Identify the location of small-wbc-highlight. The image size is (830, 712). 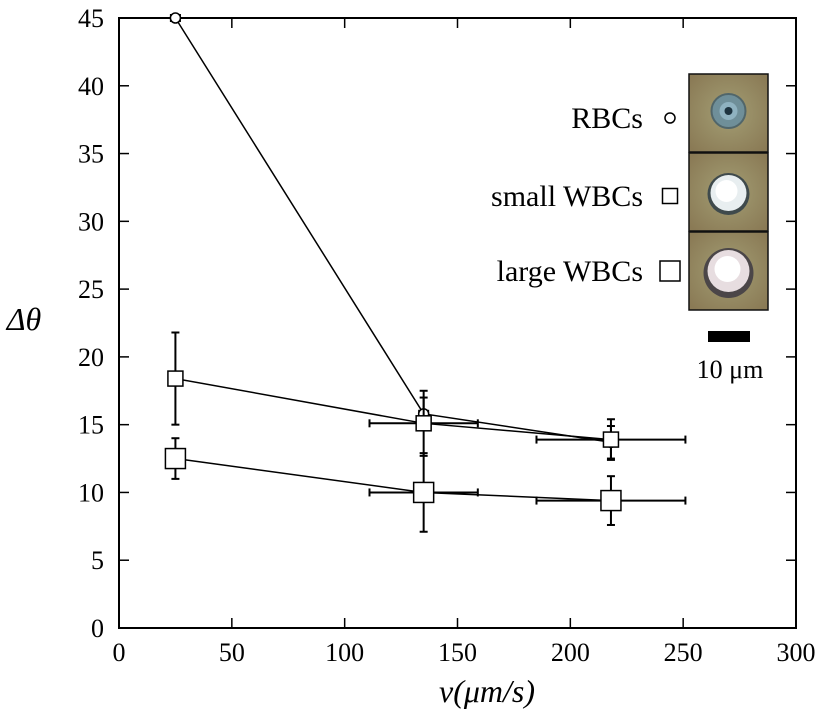
(726, 191).